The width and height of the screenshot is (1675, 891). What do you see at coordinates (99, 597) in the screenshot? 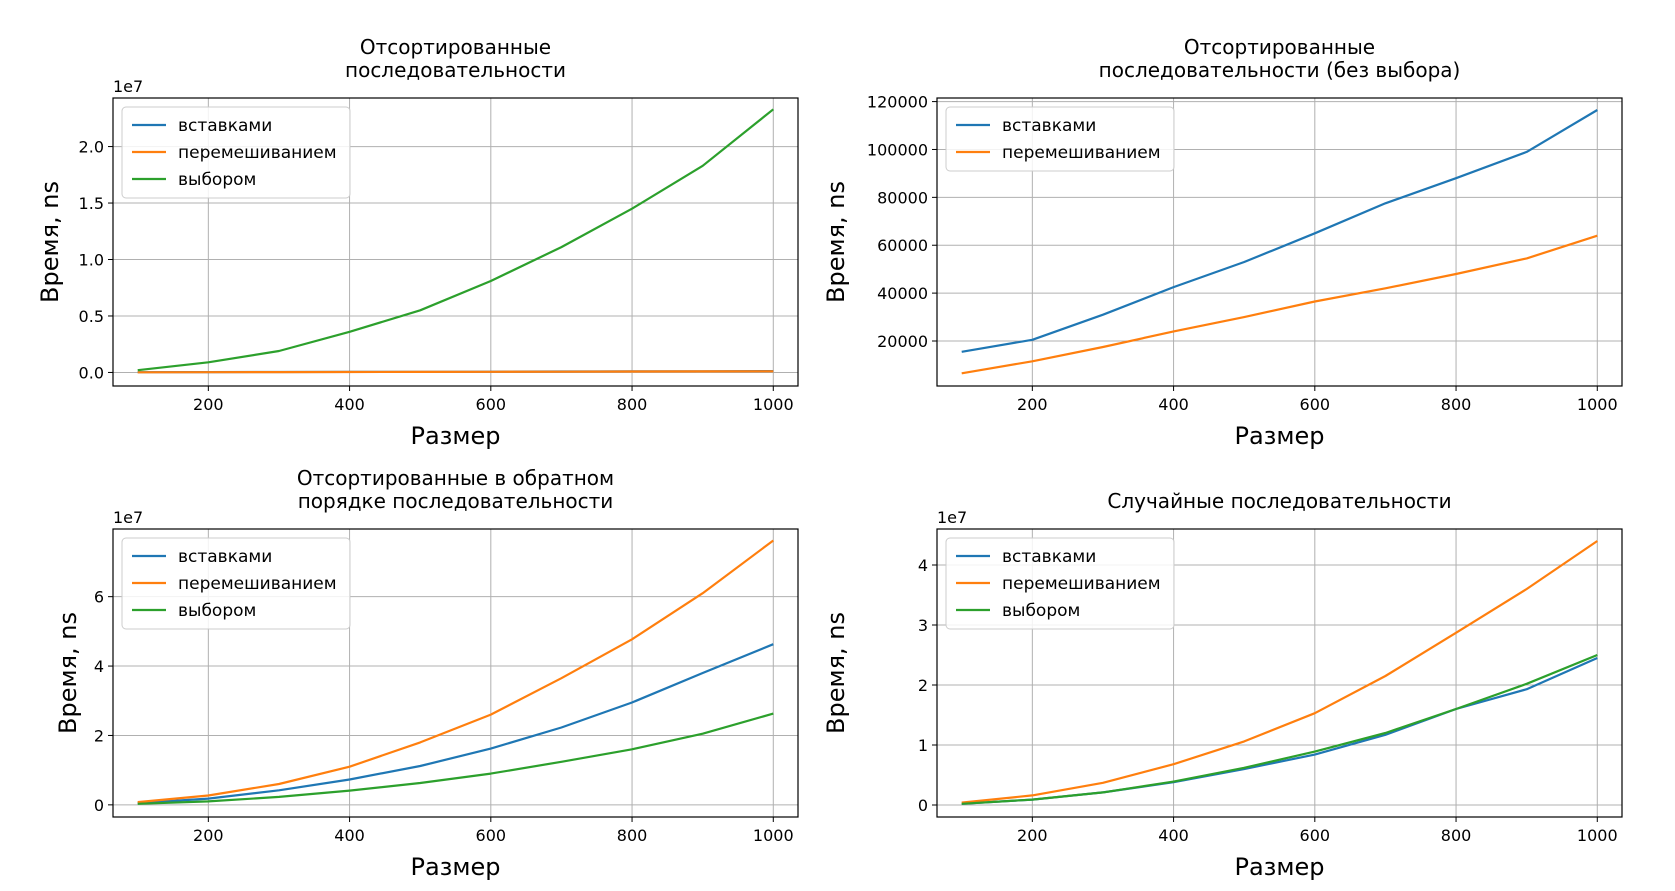
I see `y-tick-label: 6` at bounding box center [99, 597].